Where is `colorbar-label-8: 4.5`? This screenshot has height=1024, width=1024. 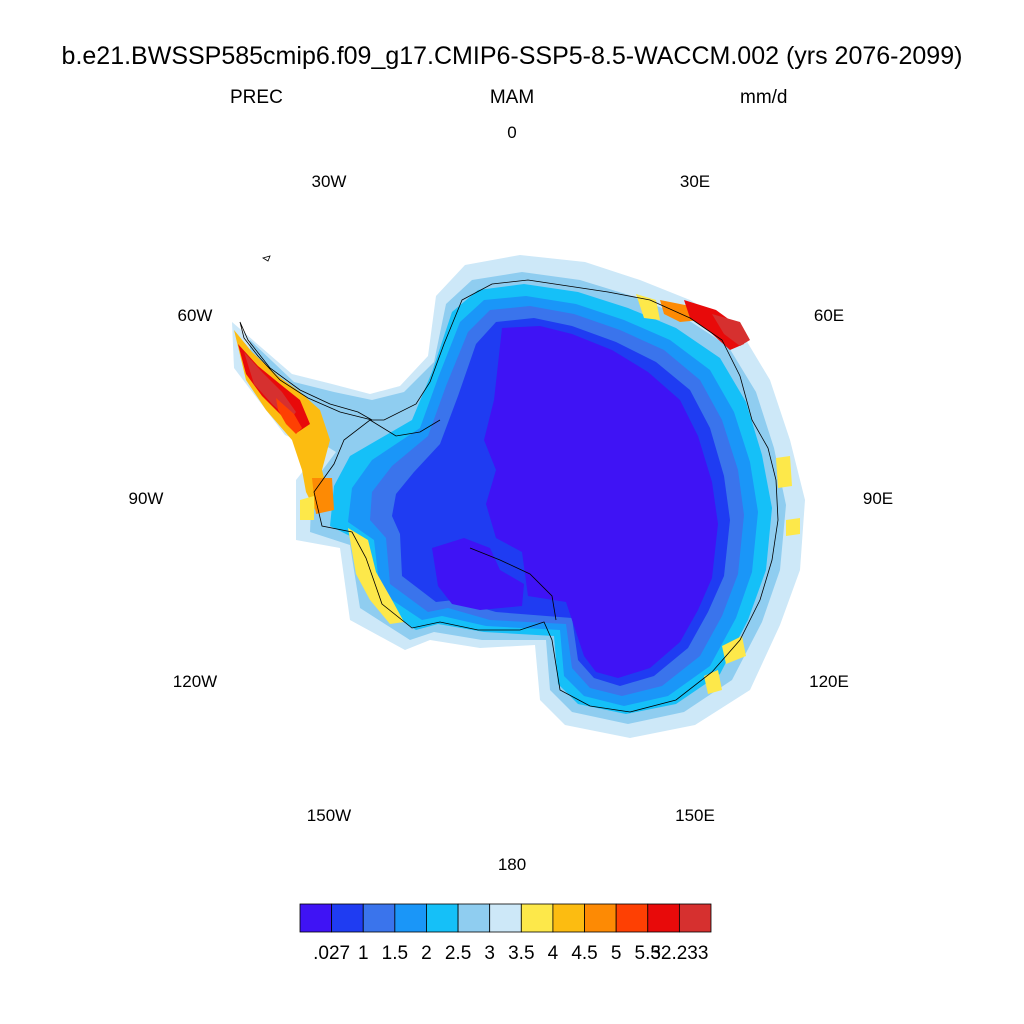 colorbar-label-8: 4.5 is located at coordinates (584, 953).